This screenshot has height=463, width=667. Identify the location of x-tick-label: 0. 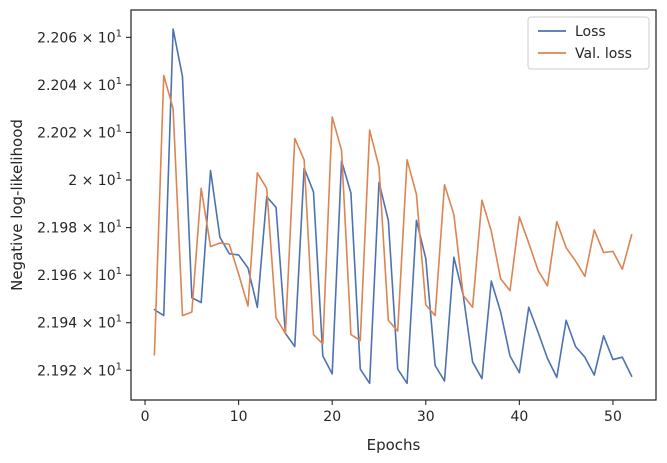
(145, 417).